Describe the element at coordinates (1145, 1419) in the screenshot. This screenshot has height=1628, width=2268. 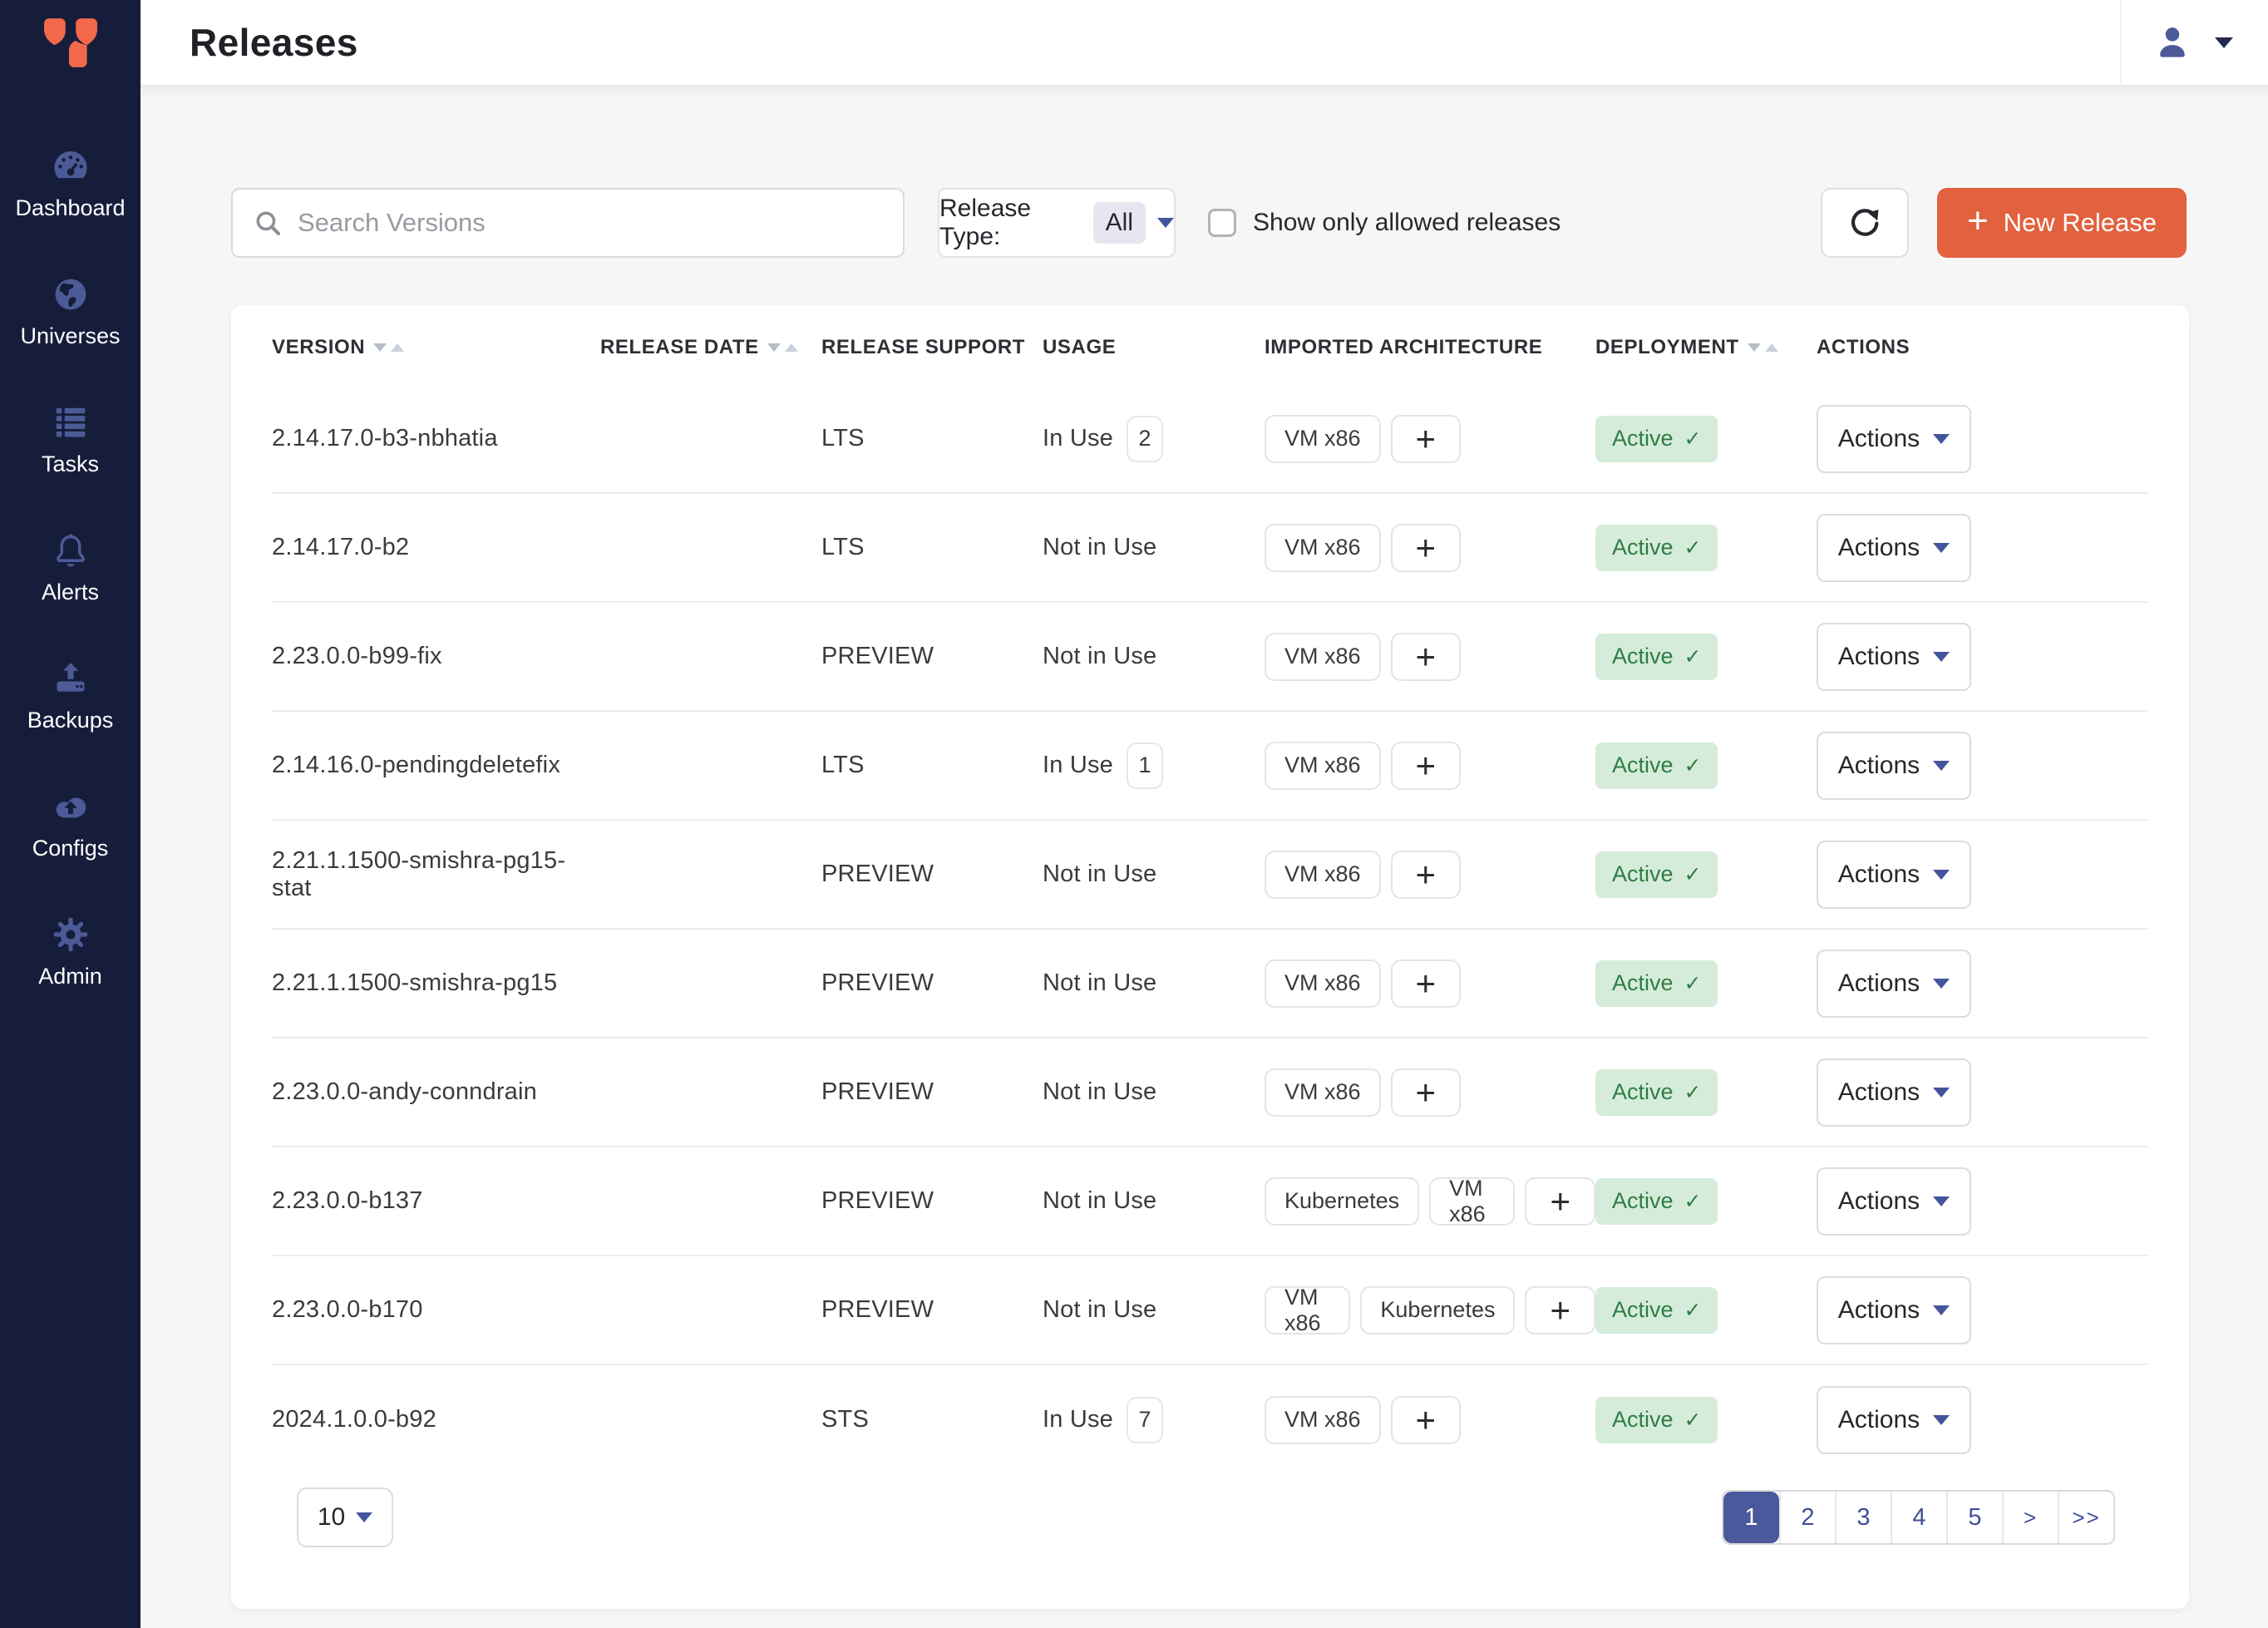
I see `usage-count-badge: 7` at that location.